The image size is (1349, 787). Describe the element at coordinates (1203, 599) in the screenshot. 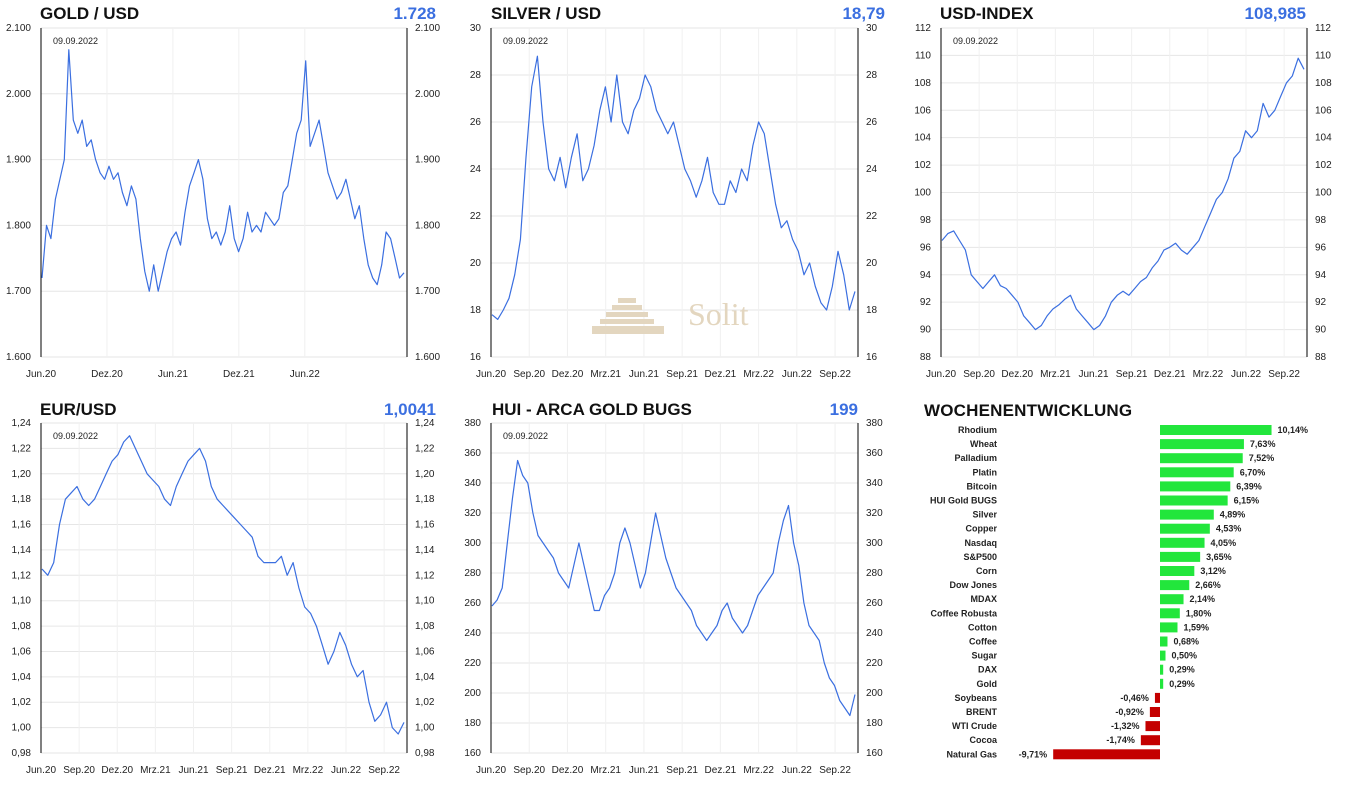

I see `bar-value-label: 2,14%` at that location.